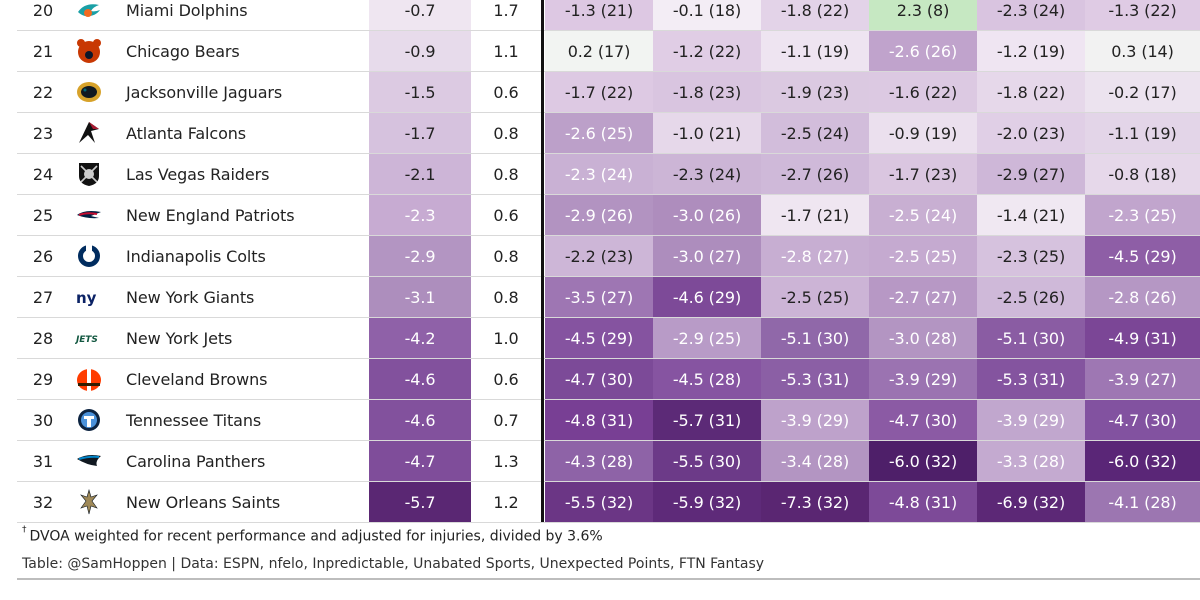  I want to click on metric-6-cell: -2.8 (26), so click(1142, 297).